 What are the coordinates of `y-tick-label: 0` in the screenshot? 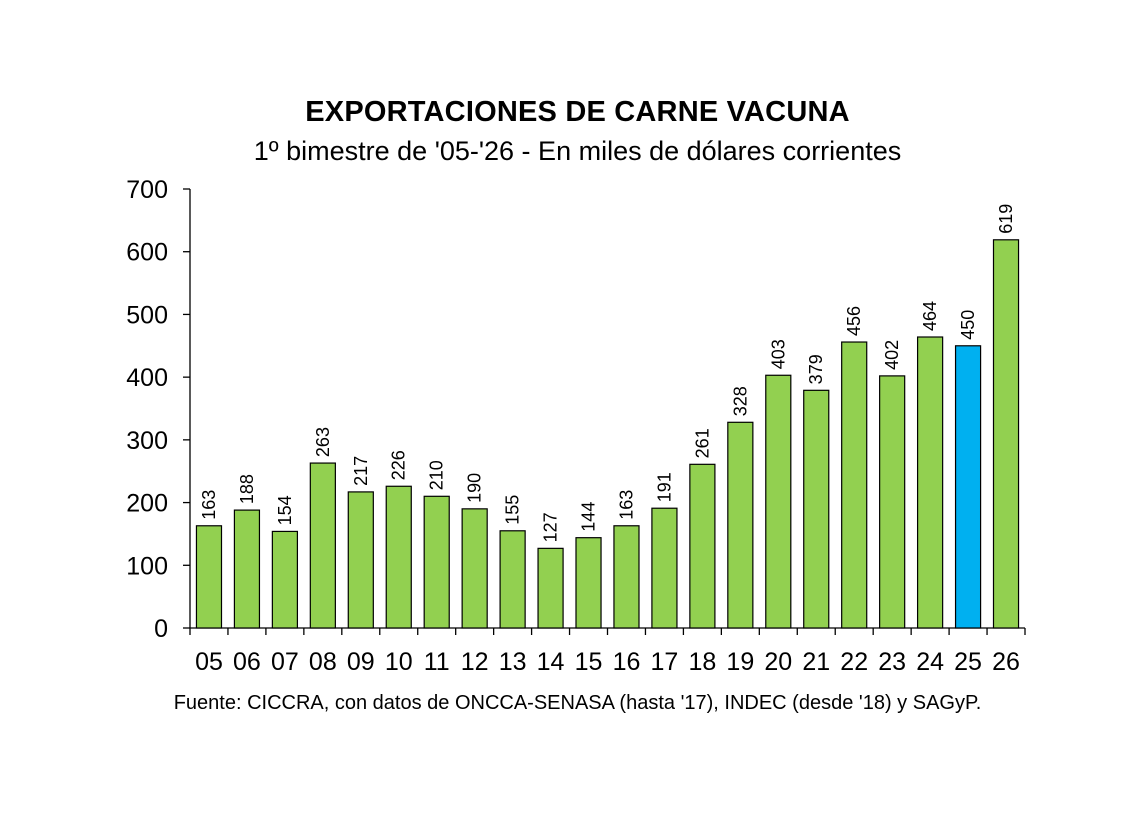 It's located at (161, 629).